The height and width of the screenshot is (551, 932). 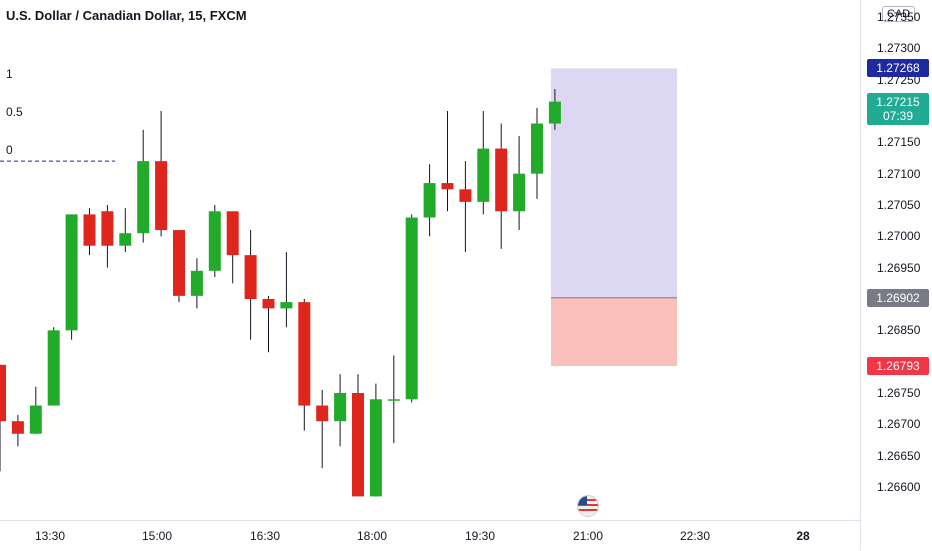 I want to click on time-label: 15:00, so click(x=157, y=536).